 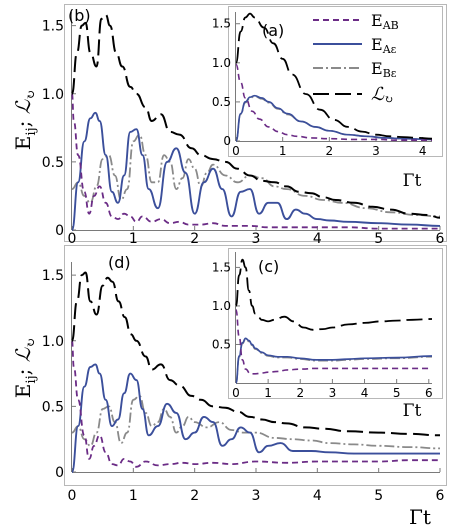 What do you see at coordinates (384, 69) in the screenshot?
I see `legend-label-e-be: EBε` at bounding box center [384, 69].